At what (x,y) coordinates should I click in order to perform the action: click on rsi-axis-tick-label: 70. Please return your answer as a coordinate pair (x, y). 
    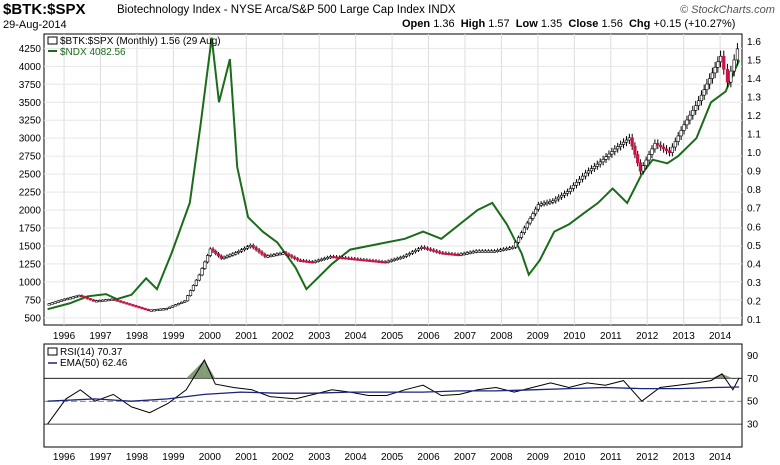
    Looking at the image, I should click on (753, 379).